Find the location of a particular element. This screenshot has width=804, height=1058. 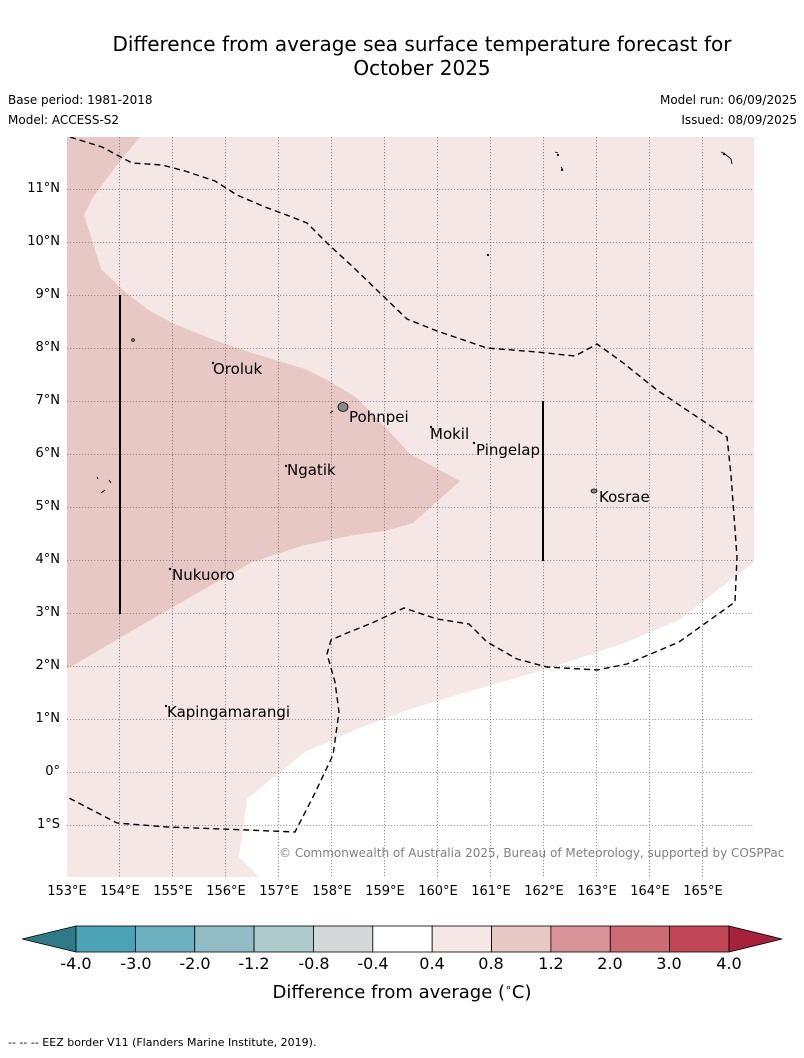

lat-label: 0° is located at coordinates (52, 771).